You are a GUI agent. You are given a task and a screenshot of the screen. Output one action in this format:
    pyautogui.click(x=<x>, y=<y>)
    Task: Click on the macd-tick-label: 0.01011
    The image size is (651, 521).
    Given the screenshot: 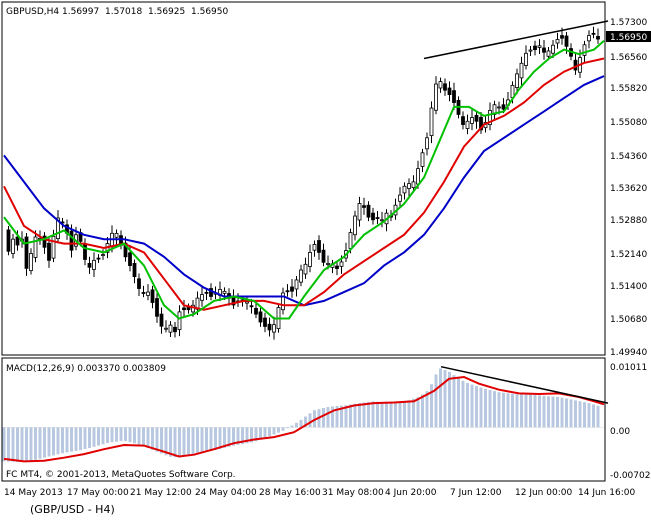 What is the action you would take?
    pyautogui.click(x=628, y=368)
    